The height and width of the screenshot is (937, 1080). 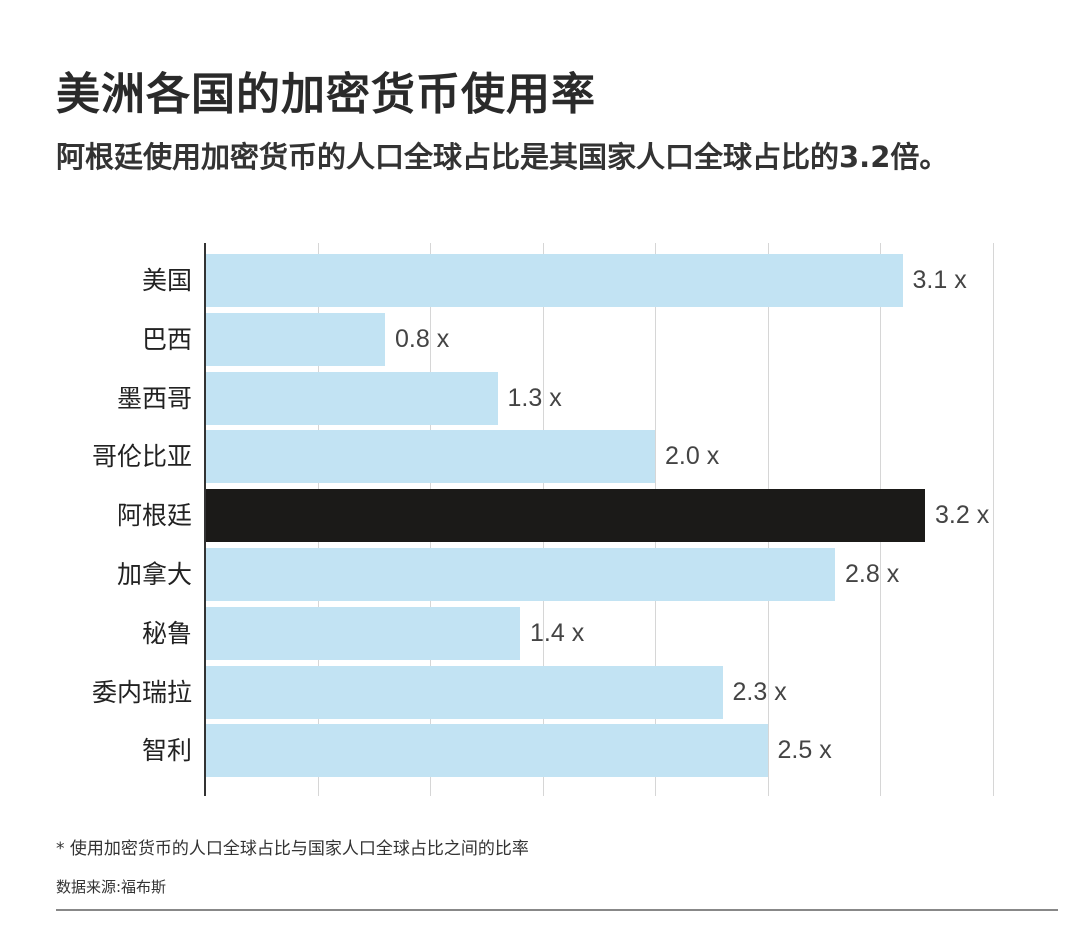 What do you see at coordinates (759, 691) in the screenshot?
I see `value-label: 2.3 x` at bounding box center [759, 691].